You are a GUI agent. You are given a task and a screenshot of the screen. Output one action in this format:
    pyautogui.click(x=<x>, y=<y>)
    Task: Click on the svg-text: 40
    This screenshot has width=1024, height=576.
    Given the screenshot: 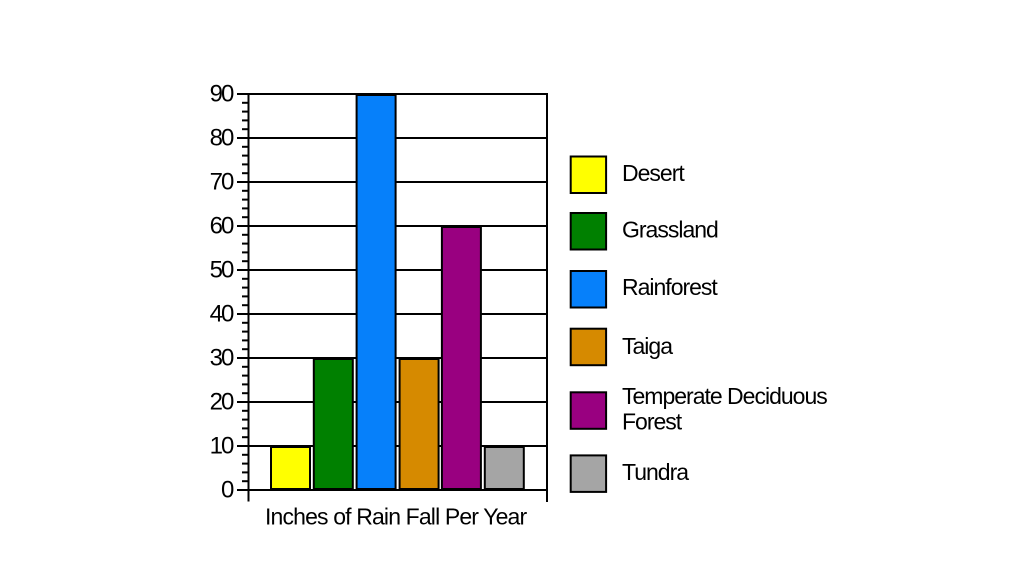 What is the action you would take?
    pyautogui.click(x=222, y=313)
    